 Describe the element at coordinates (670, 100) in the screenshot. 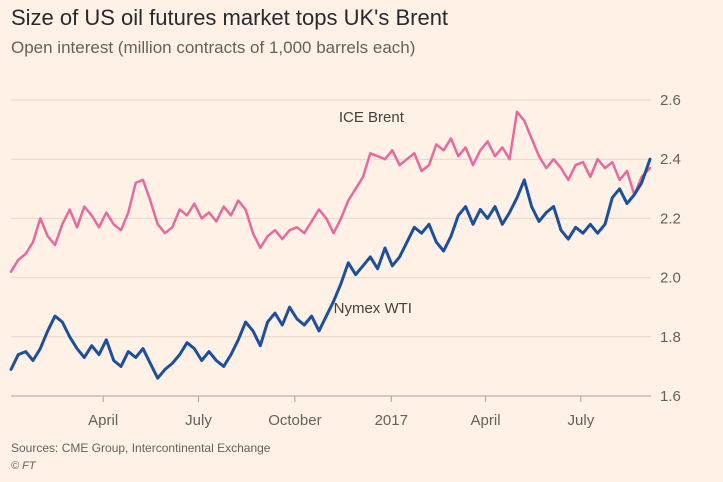

I see `y-tick-label: 2.6` at that location.